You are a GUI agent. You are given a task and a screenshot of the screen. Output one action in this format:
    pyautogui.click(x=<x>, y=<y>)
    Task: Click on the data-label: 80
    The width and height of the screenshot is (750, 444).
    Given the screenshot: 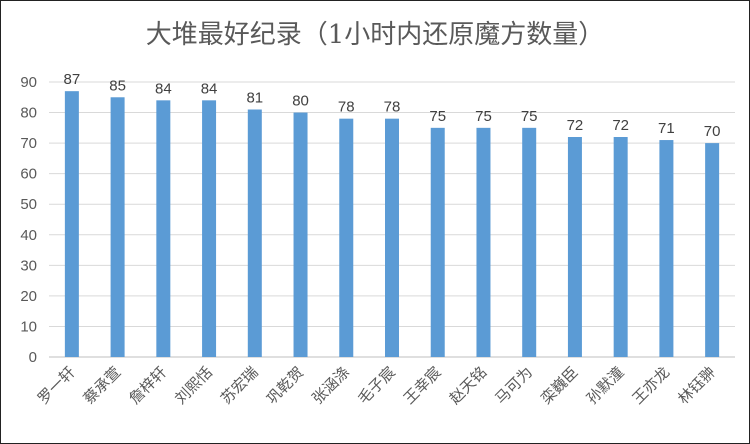 What is the action you would take?
    pyautogui.click(x=300, y=101)
    